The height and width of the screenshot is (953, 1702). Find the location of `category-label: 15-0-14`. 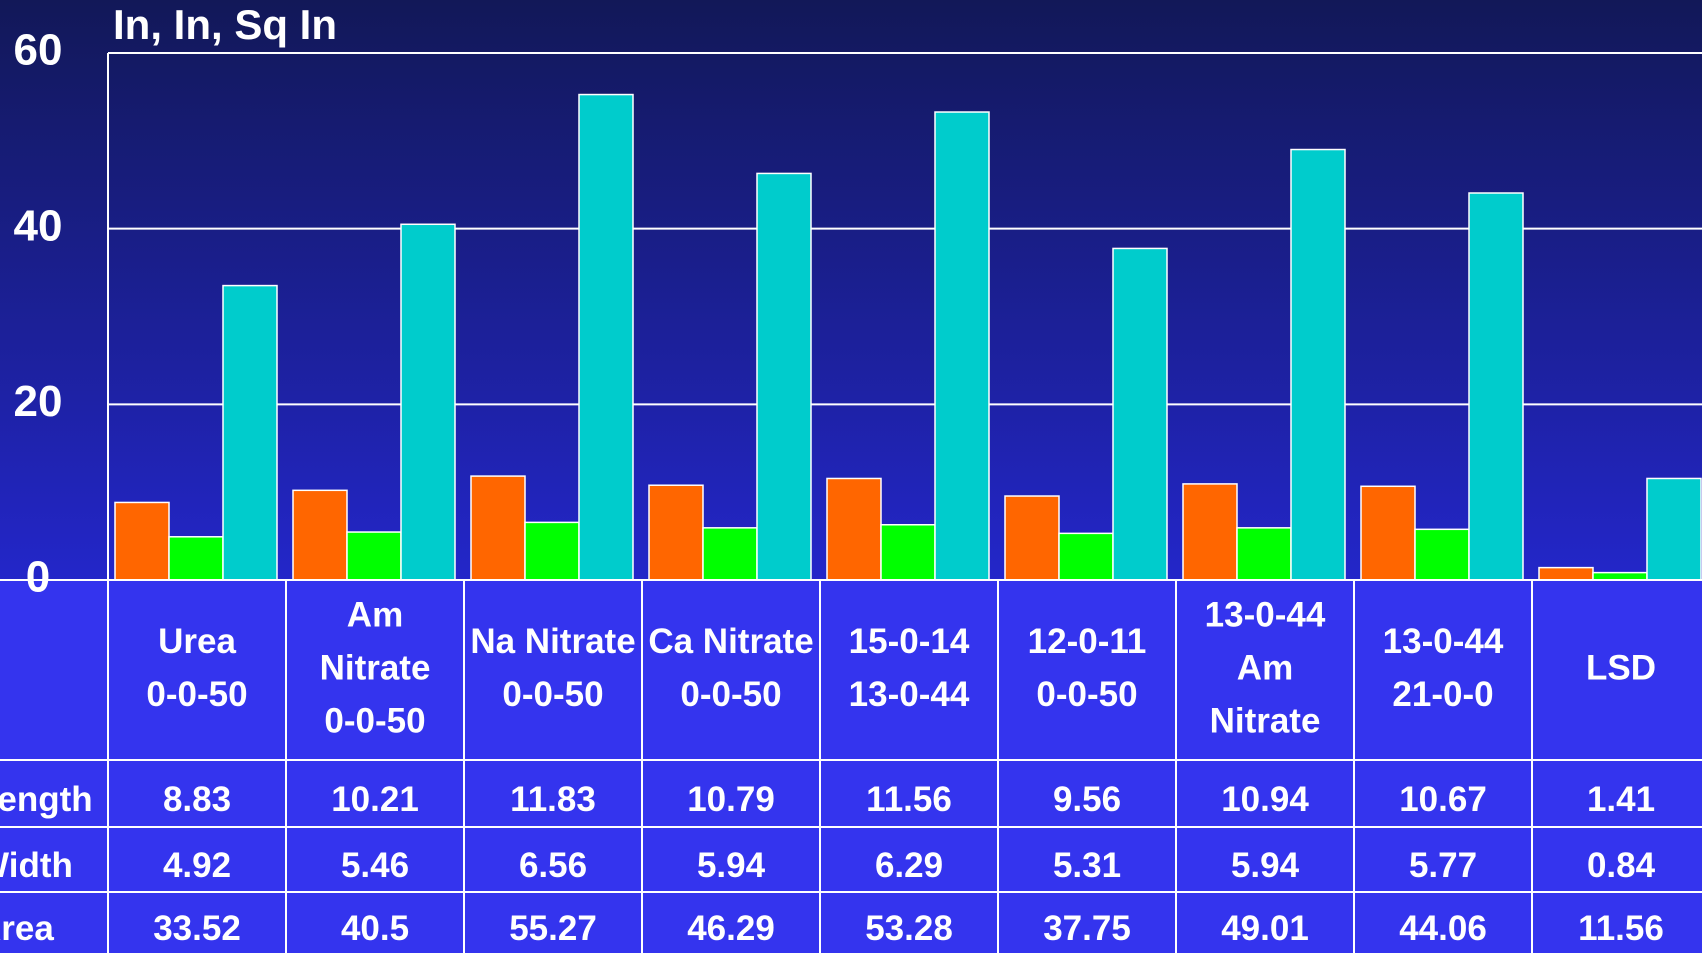

category-label: 15-0-14 is located at coordinates (909, 641).